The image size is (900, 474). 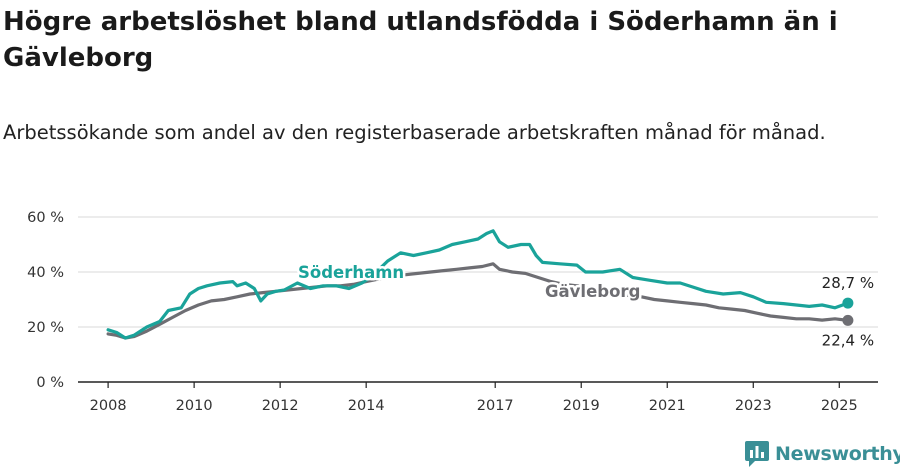 What do you see at coordinates (848, 303) in the screenshot?
I see `end-point-soderhamn` at bounding box center [848, 303].